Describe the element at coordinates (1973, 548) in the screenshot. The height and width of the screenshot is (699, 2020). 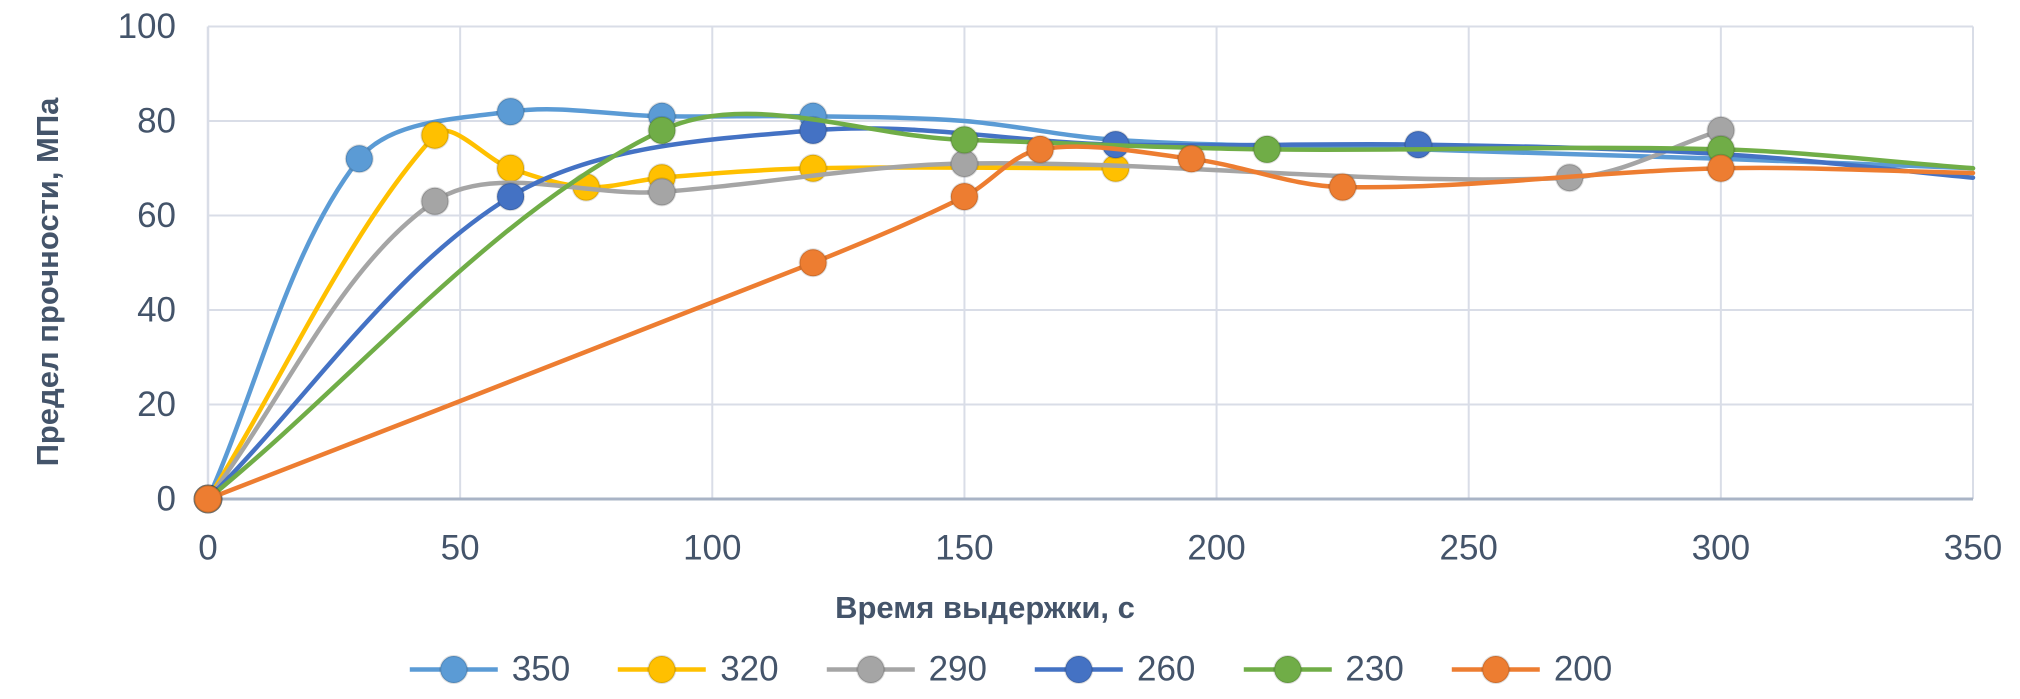
I see `x-tick-label: 350` at that location.